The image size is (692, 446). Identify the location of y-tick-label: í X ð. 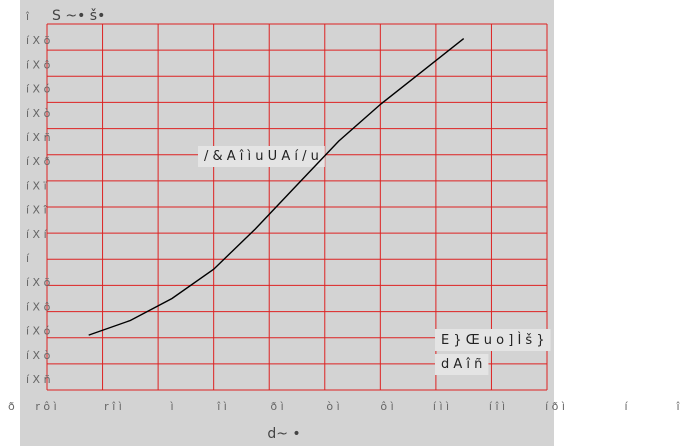
(38, 161).